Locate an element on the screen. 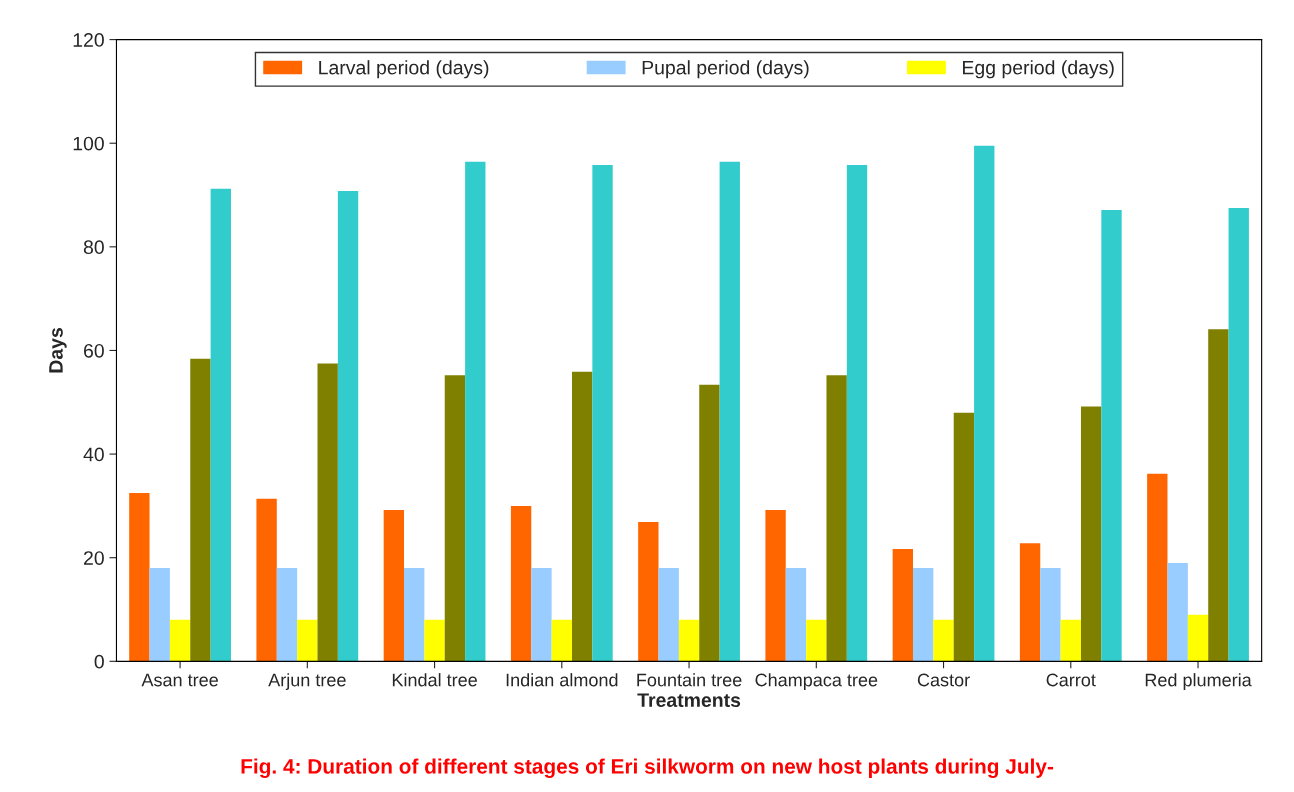 The height and width of the screenshot is (792, 1294). y-tick-label: 40 is located at coordinates (93, 454).